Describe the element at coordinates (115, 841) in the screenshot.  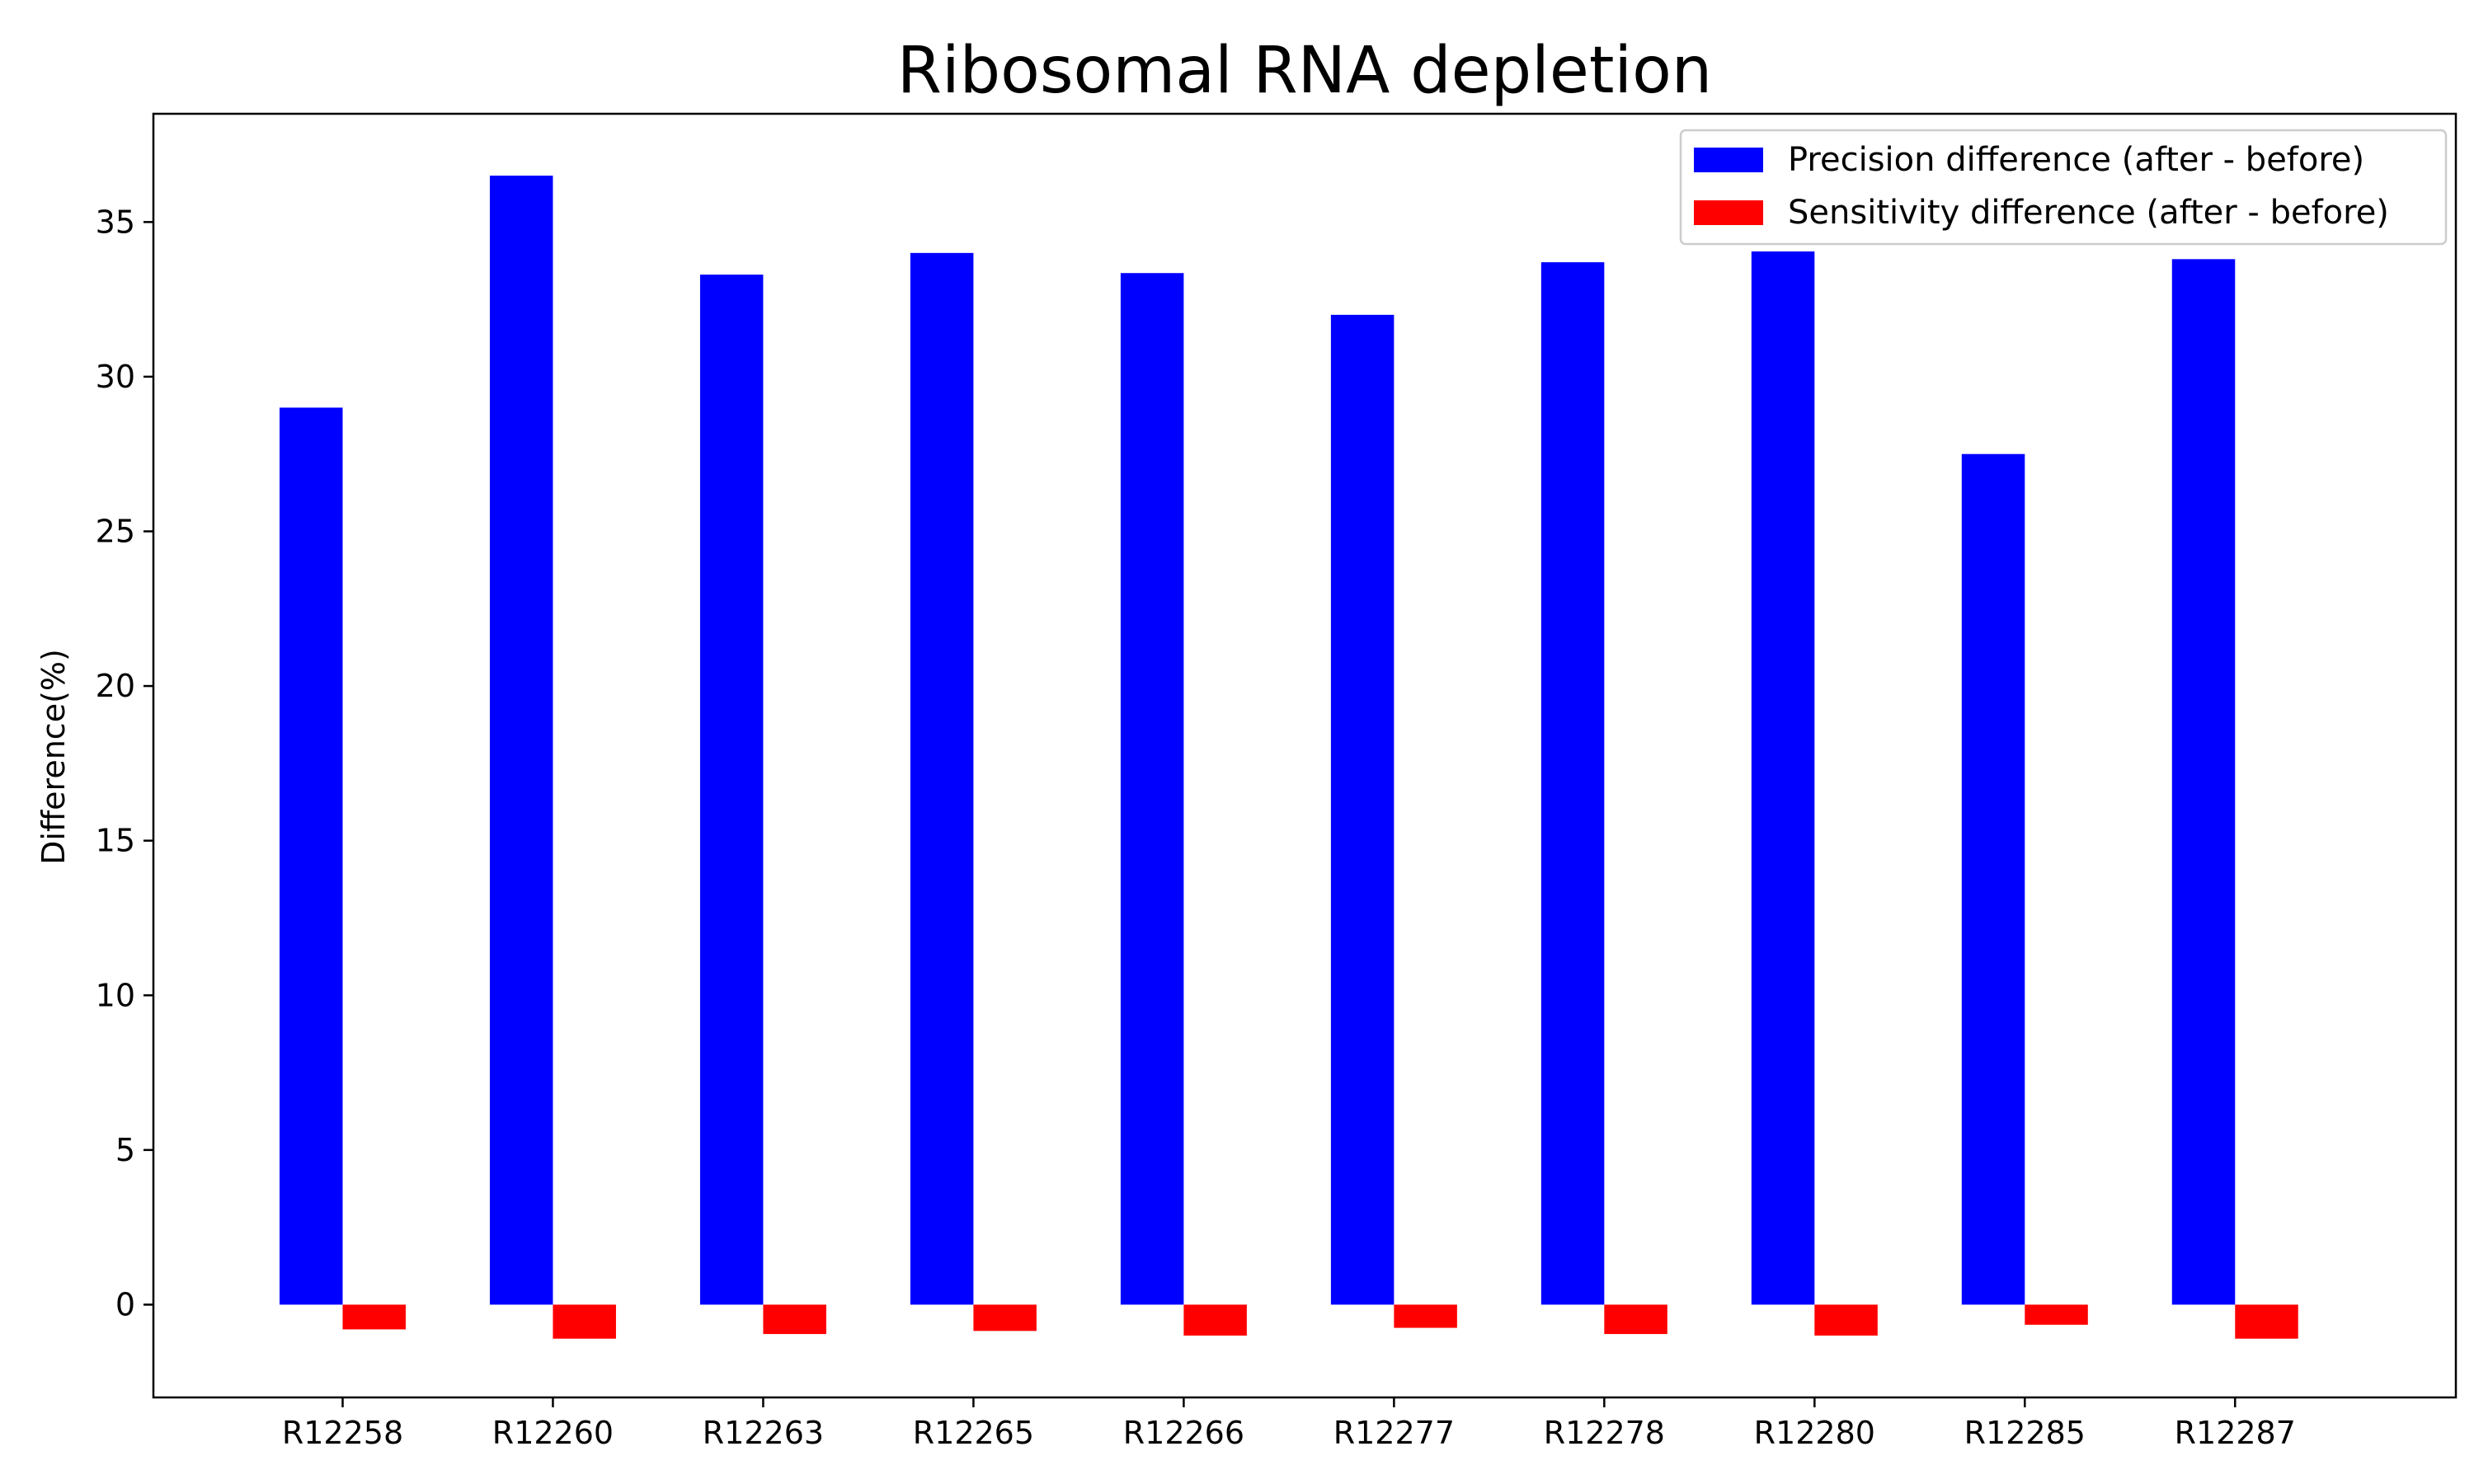
I see `y-tick-label: 15` at that location.